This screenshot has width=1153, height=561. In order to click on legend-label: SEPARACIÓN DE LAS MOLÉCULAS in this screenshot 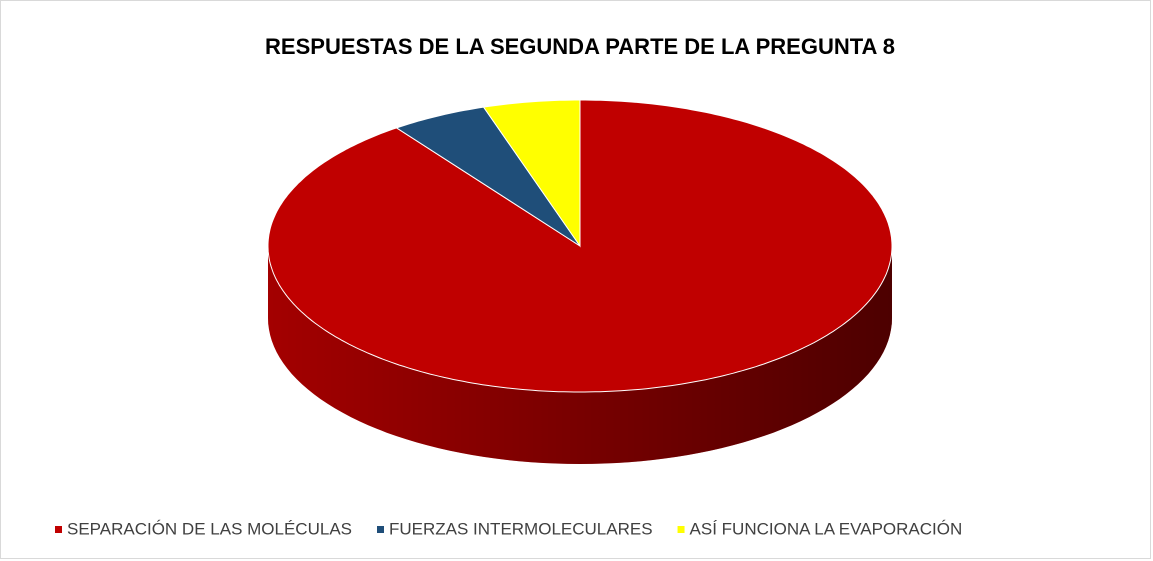, I will do `click(209, 528)`.